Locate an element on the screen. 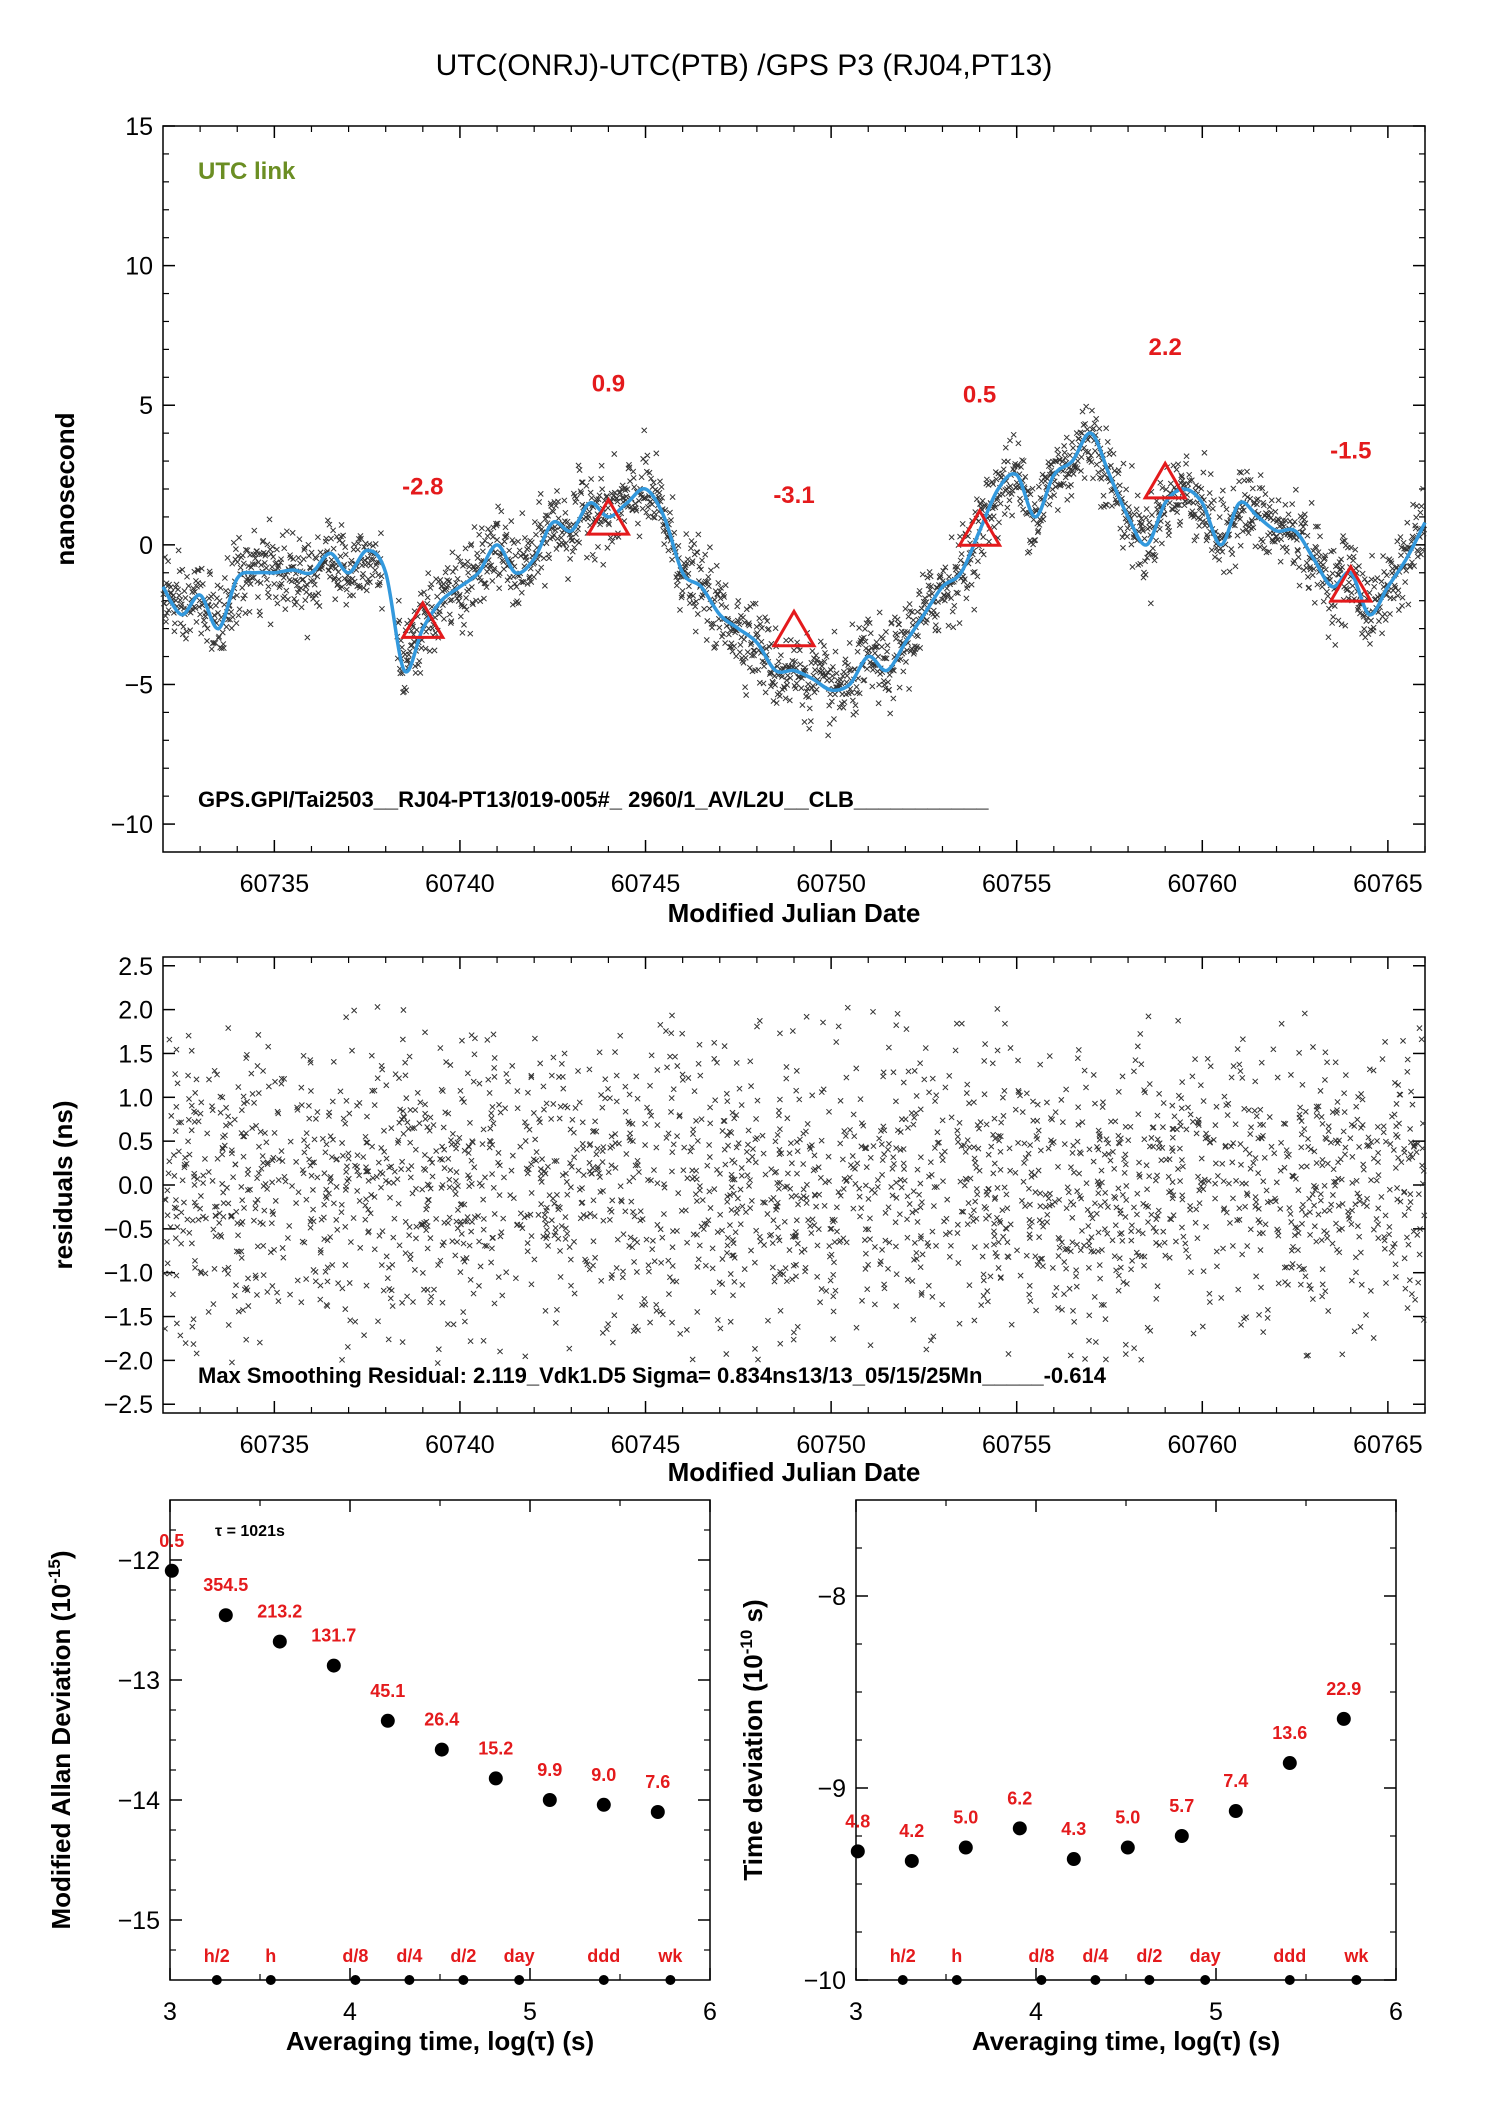  main-y-tick-label: 10 is located at coordinates (139, 267).